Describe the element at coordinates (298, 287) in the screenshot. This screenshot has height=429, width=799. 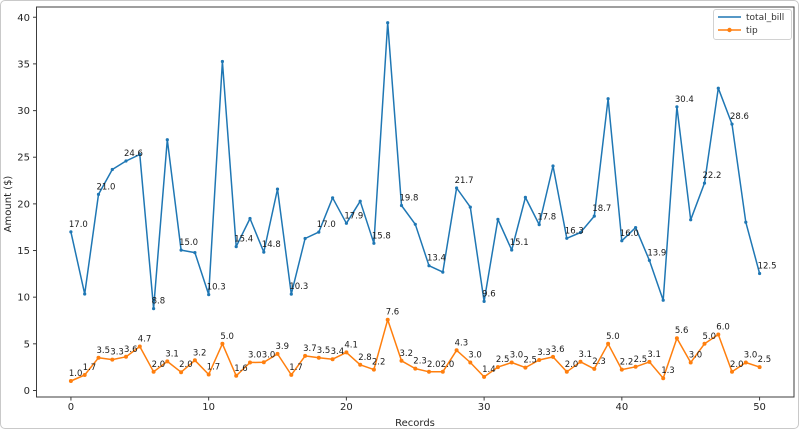
I see `total-bill-point-label: 10.3` at that location.